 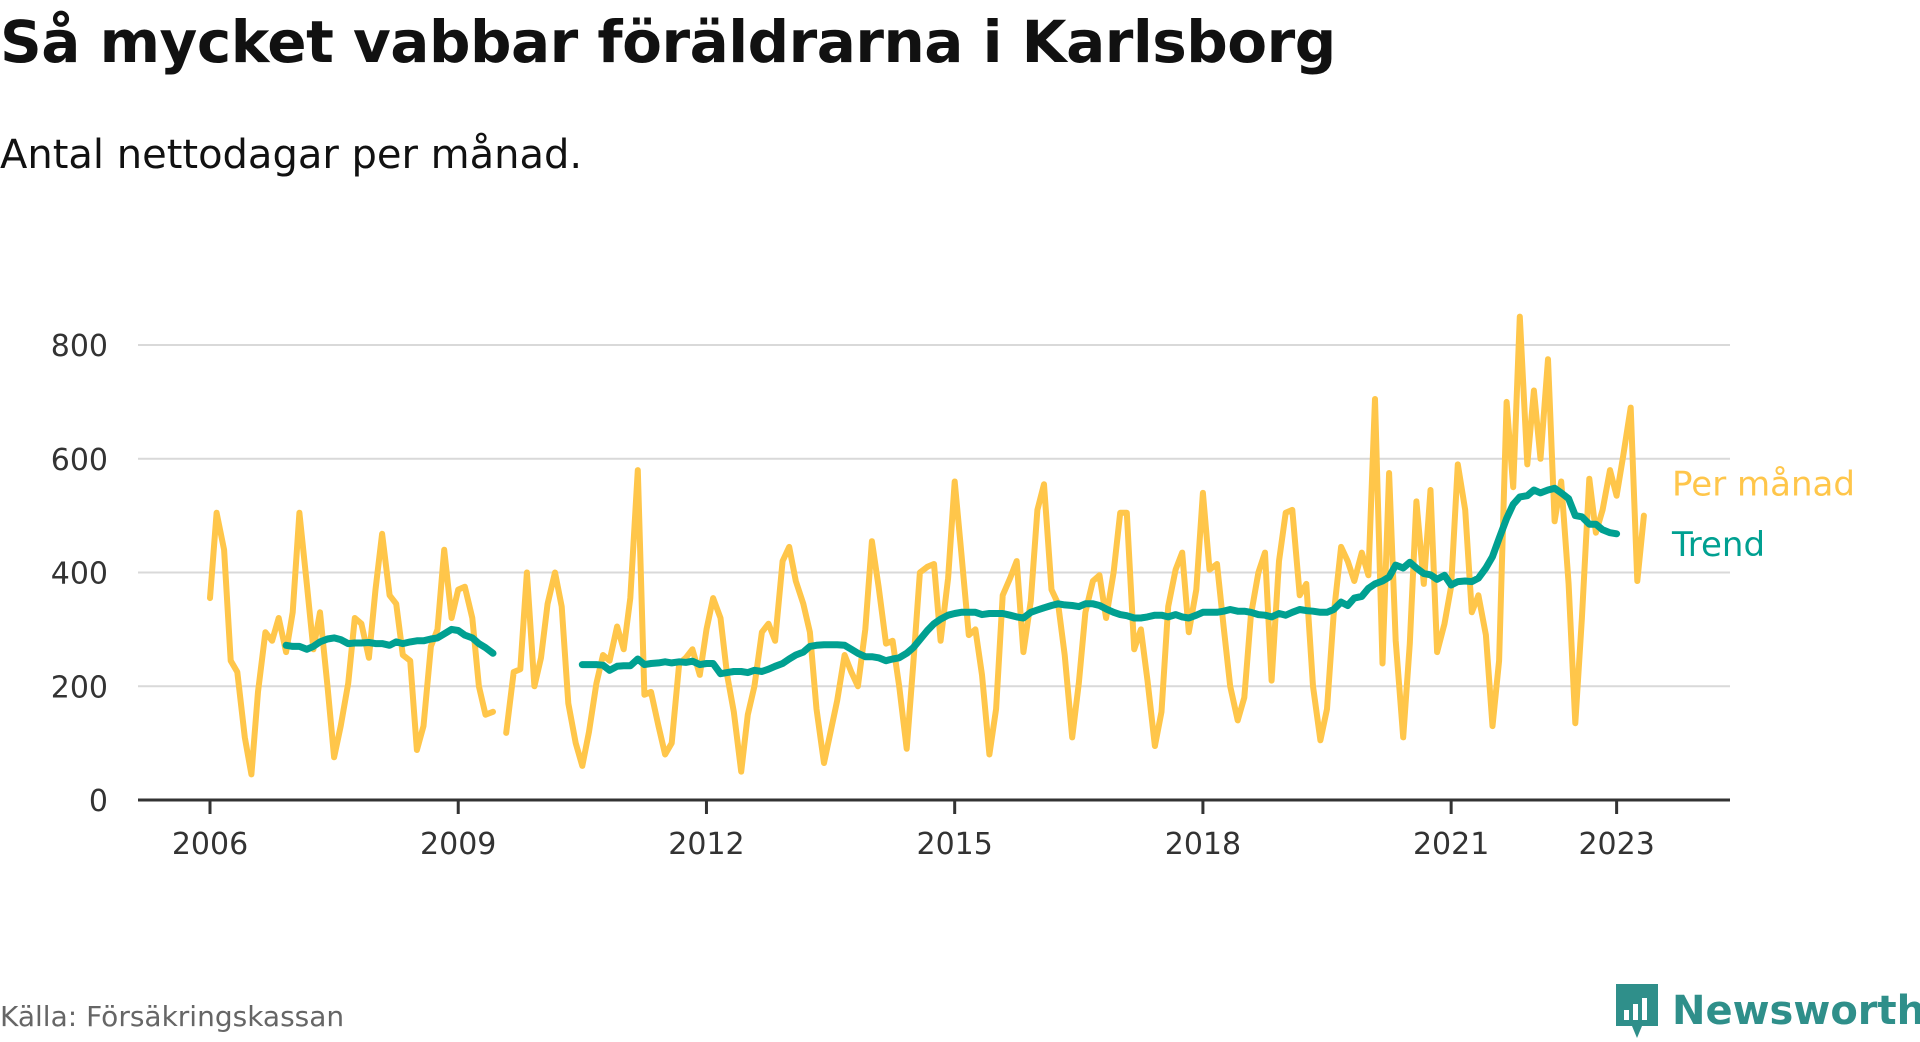 What do you see at coordinates (79, 460) in the screenshot?
I see `y-tick-label-600: 600` at bounding box center [79, 460].